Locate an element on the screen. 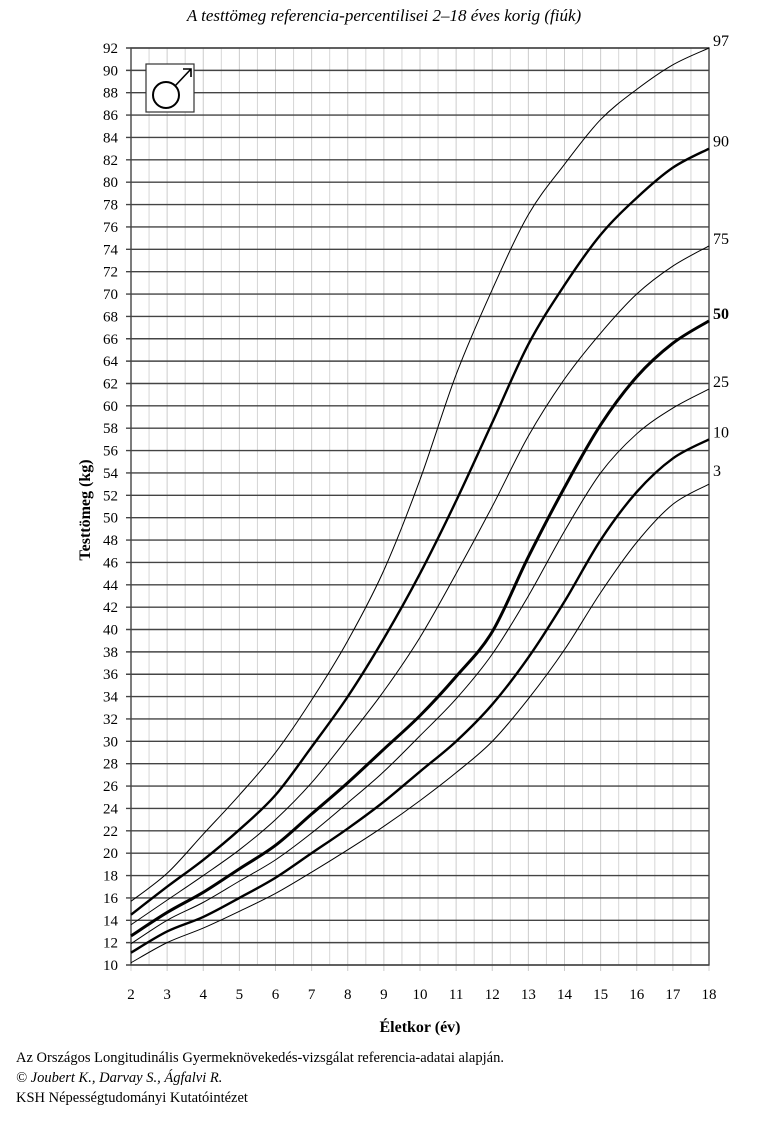 The height and width of the screenshot is (1130, 768). footer-authors: © Joubert K., Darvay S., Ágfalvi R. is located at coordinates (119, 1078).